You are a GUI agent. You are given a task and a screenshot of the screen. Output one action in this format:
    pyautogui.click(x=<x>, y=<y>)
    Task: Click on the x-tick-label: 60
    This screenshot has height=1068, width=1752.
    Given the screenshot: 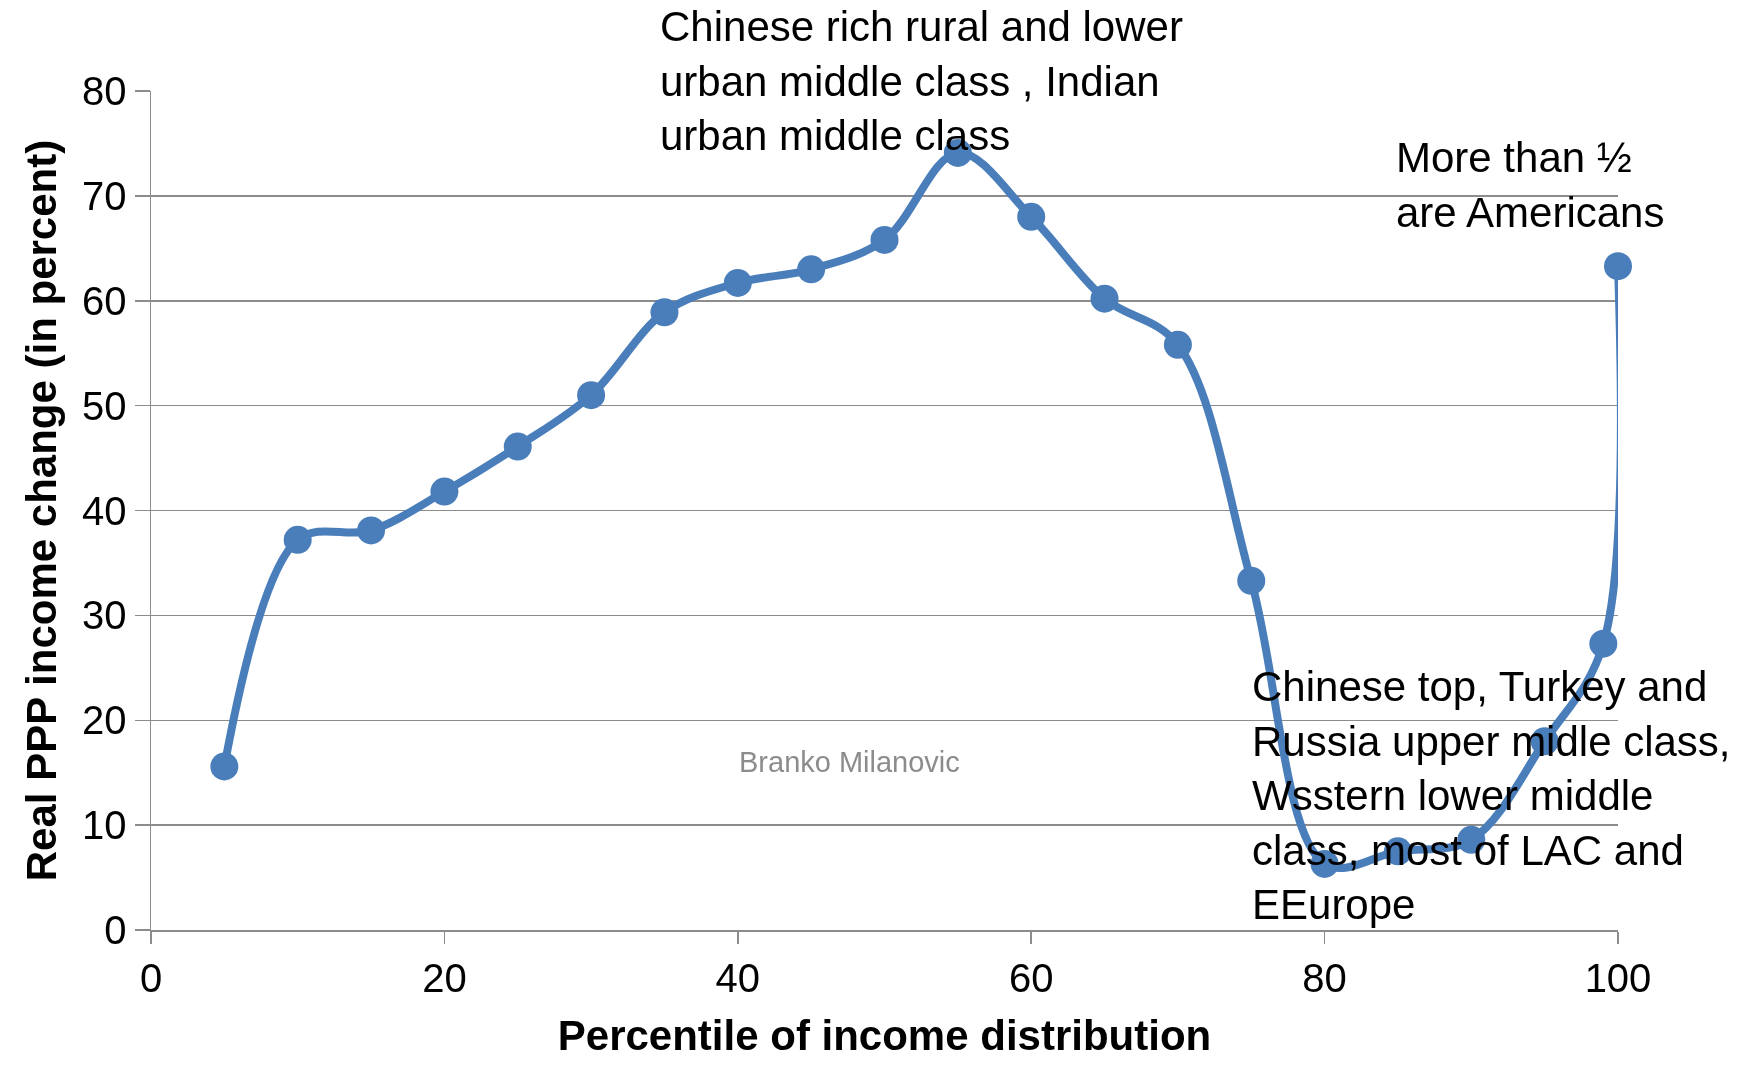 What is the action you would take?
    pyautogui.click(x=1031, y=977)
    